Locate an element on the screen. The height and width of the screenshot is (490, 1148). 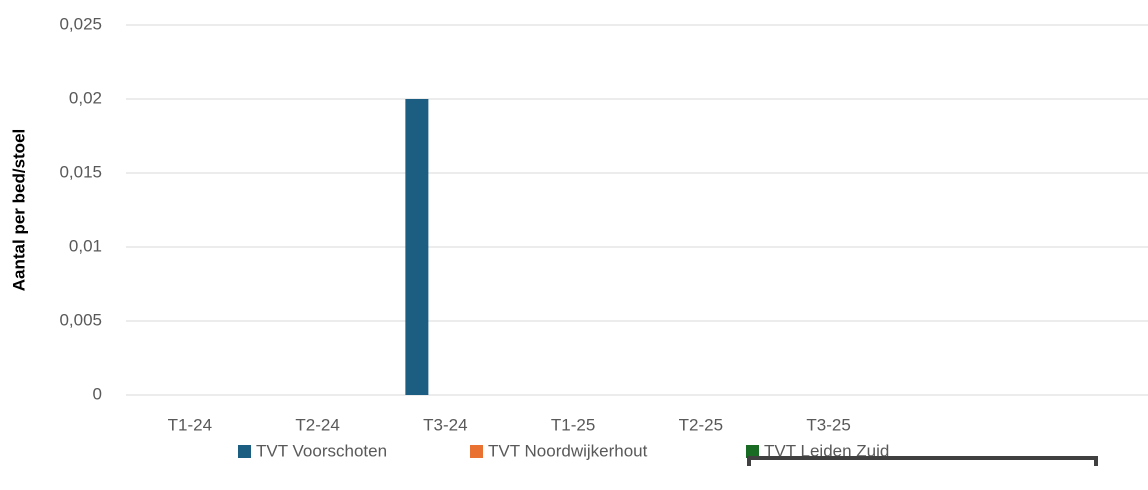
legend-label: TVT Voorschoten is located at coordinates (321, 450).